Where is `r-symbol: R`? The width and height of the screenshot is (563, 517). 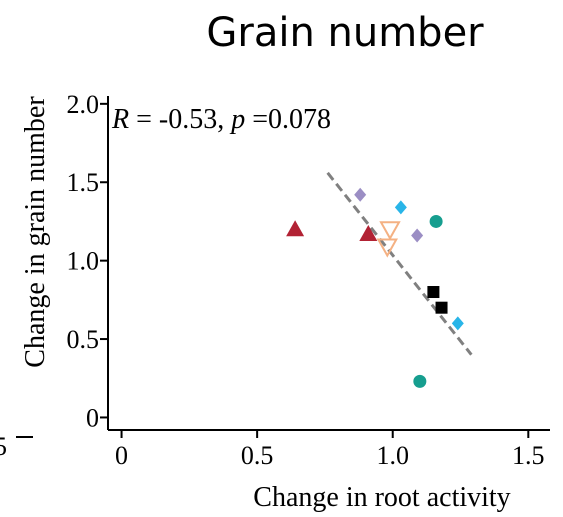
r-symbol: R is located at coordinates (120, 119).